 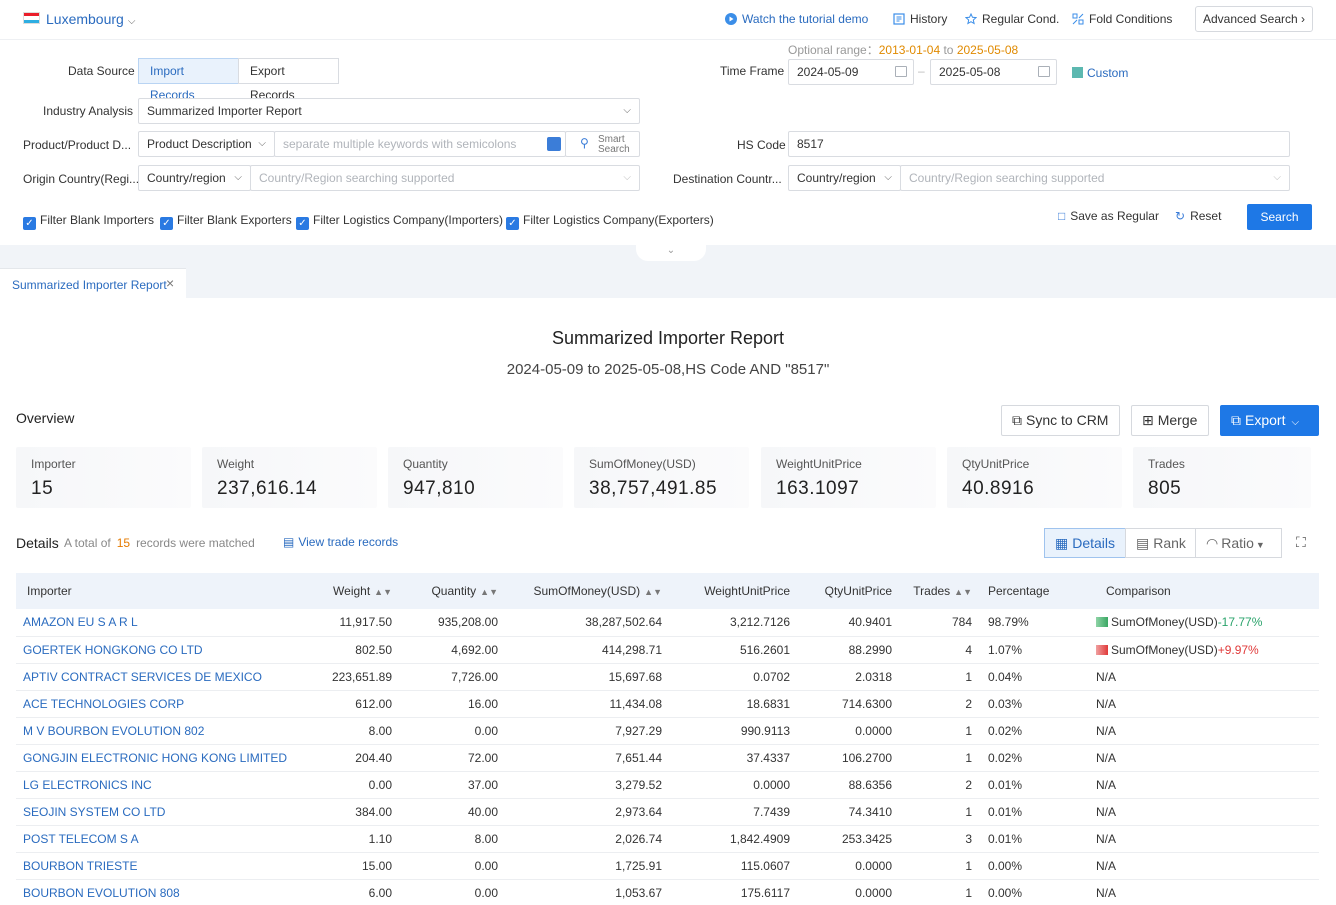 I want to click on summary-card-weight-unit-price: WeightUnitPrice 163.1097, so click(x=848, y=477).